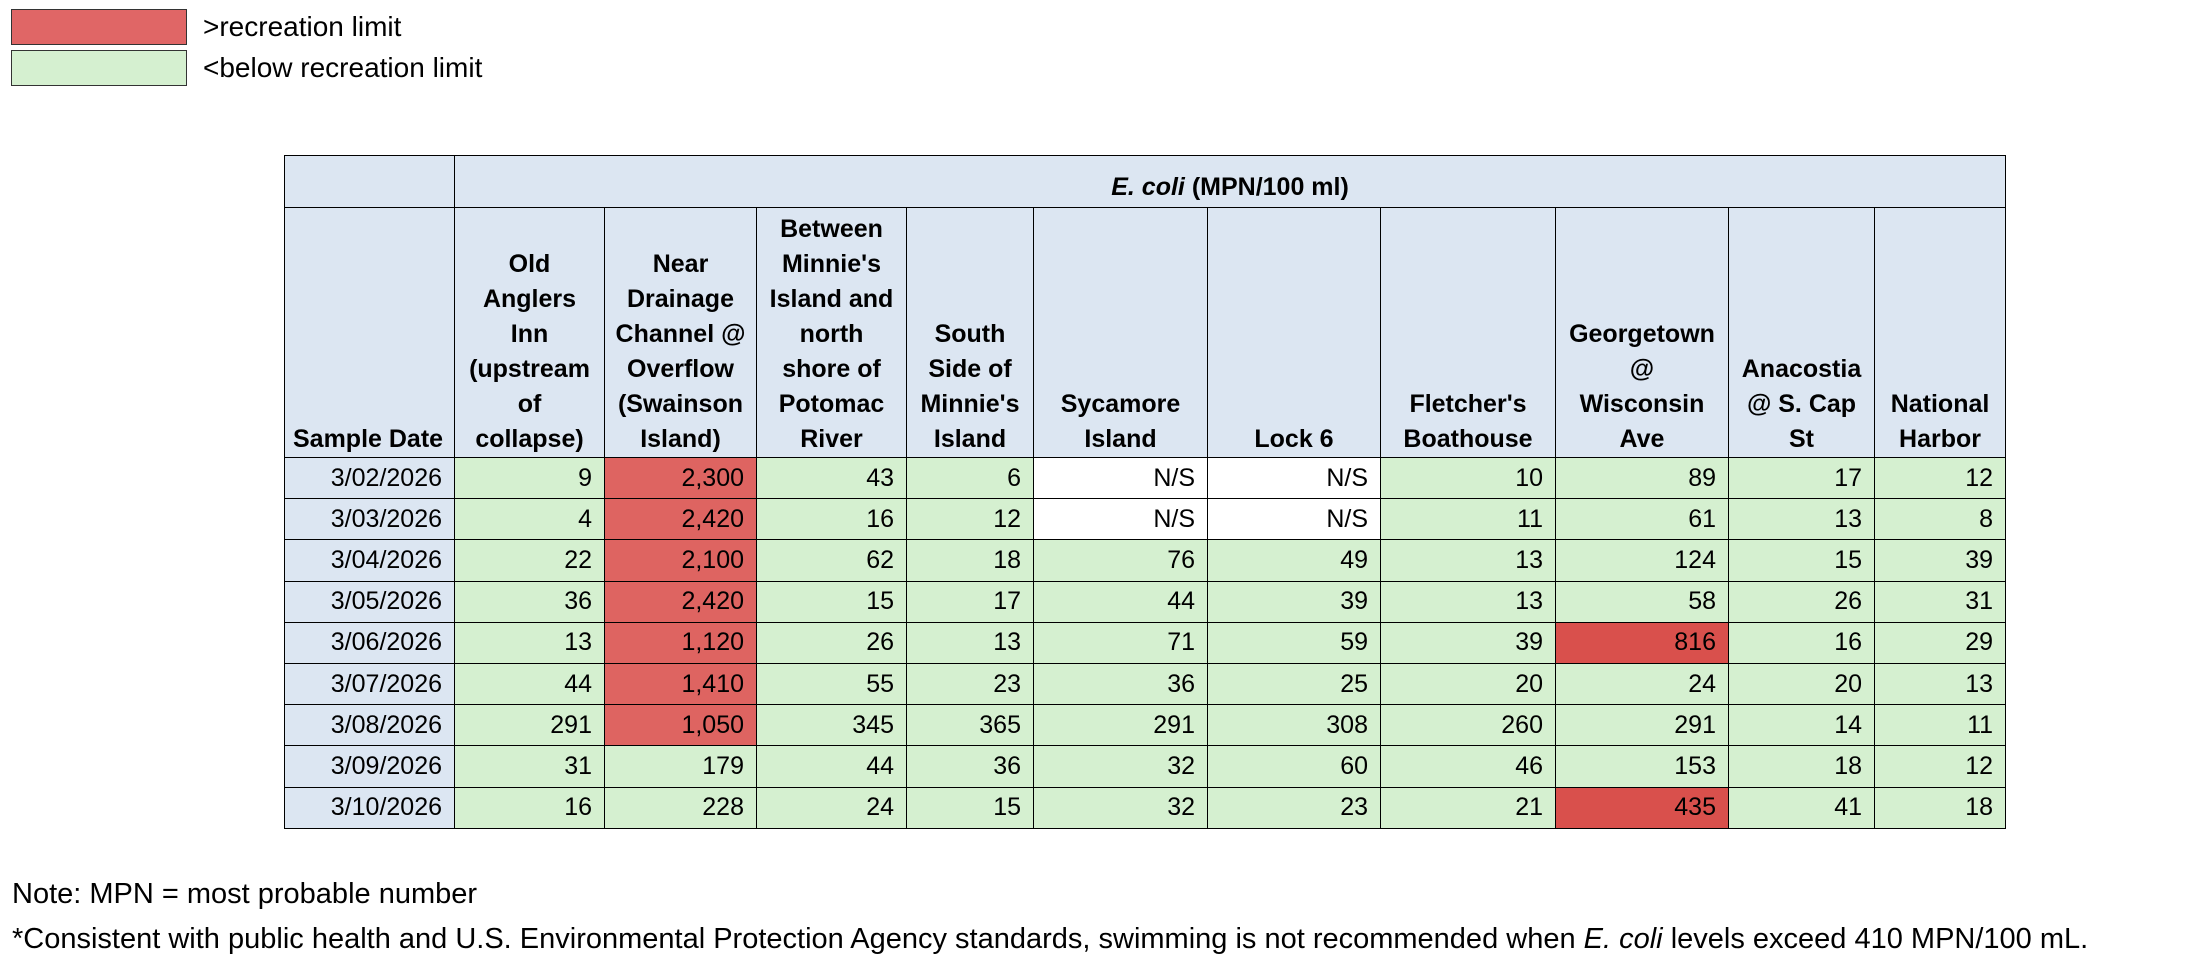 The width and height of the screenshot is (2192, 964). Describe the element at coordinates (1940, 519) in the screenshot. I see `value-cell: 8` at that location.